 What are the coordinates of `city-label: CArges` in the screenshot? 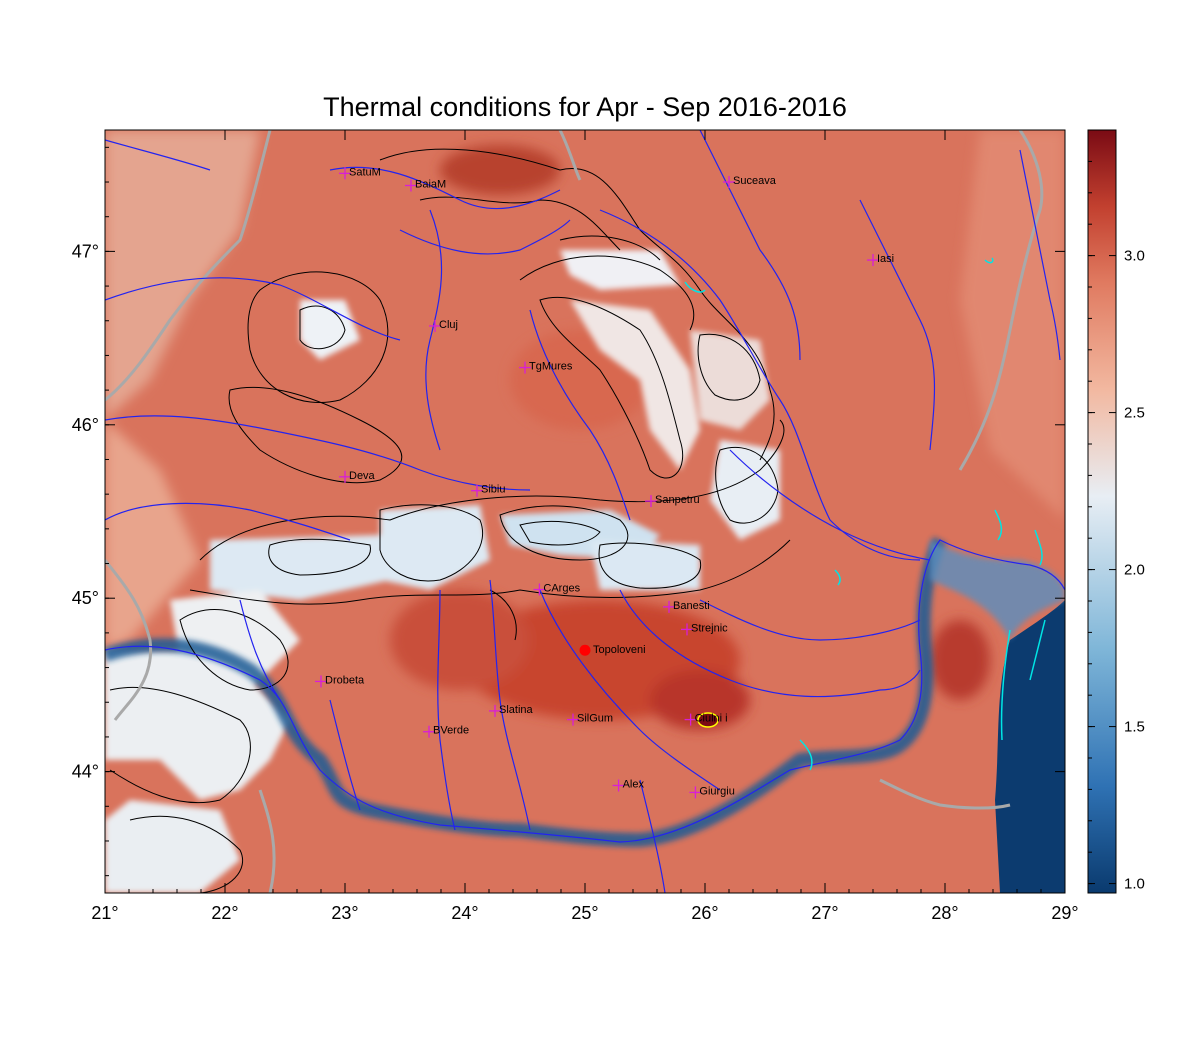 It's located at (561, 589).